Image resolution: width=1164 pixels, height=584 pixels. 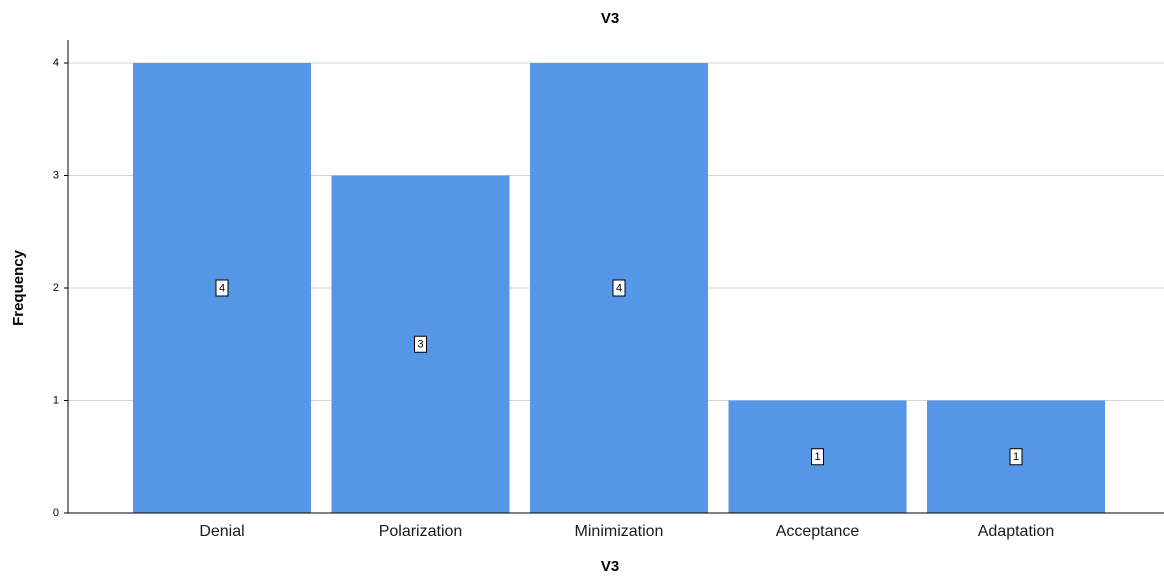 I want to click on y-tick-label: 2, so click(x=56, y=288).